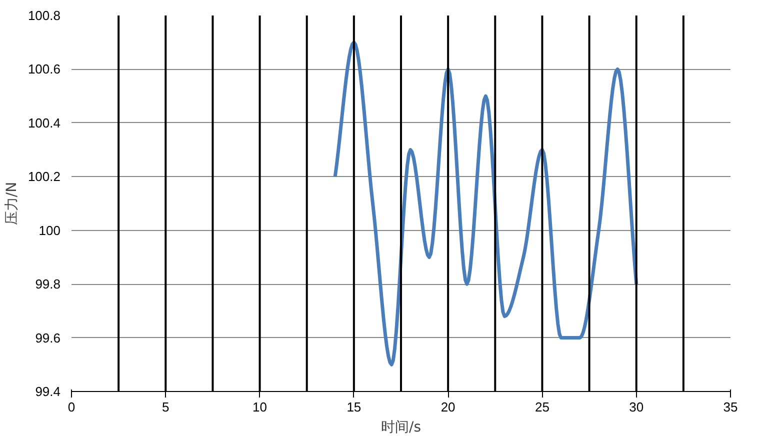 This screenshot has height=438, width=760. What do you see at coordinates (166, 407) in the screenshot?
I see `x-tick-label: 5` at bounding box center [166, 407].